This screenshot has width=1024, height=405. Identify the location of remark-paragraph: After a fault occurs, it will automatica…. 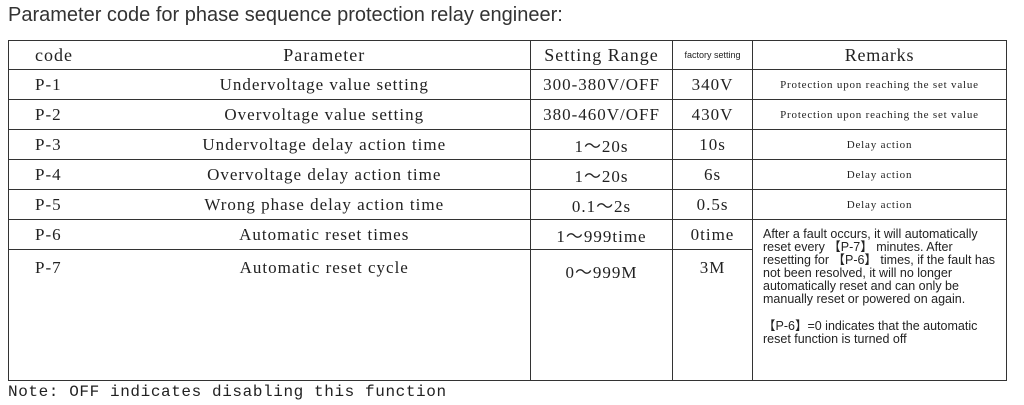
(879, 266).